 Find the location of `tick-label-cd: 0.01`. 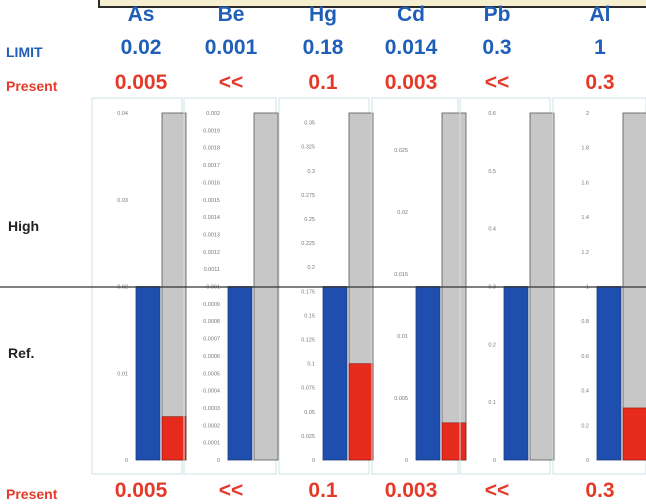

tick-label-cd: 0.01 is located at coordinates (402, 337).